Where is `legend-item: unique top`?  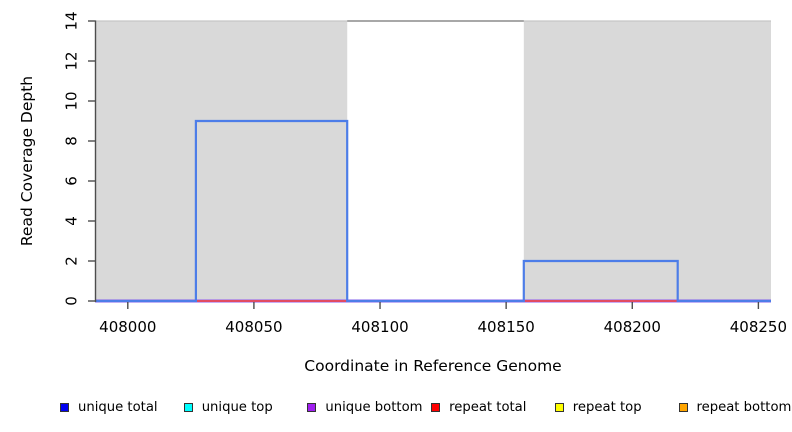 legend-item: unique top is located at coordinates (228, 407).